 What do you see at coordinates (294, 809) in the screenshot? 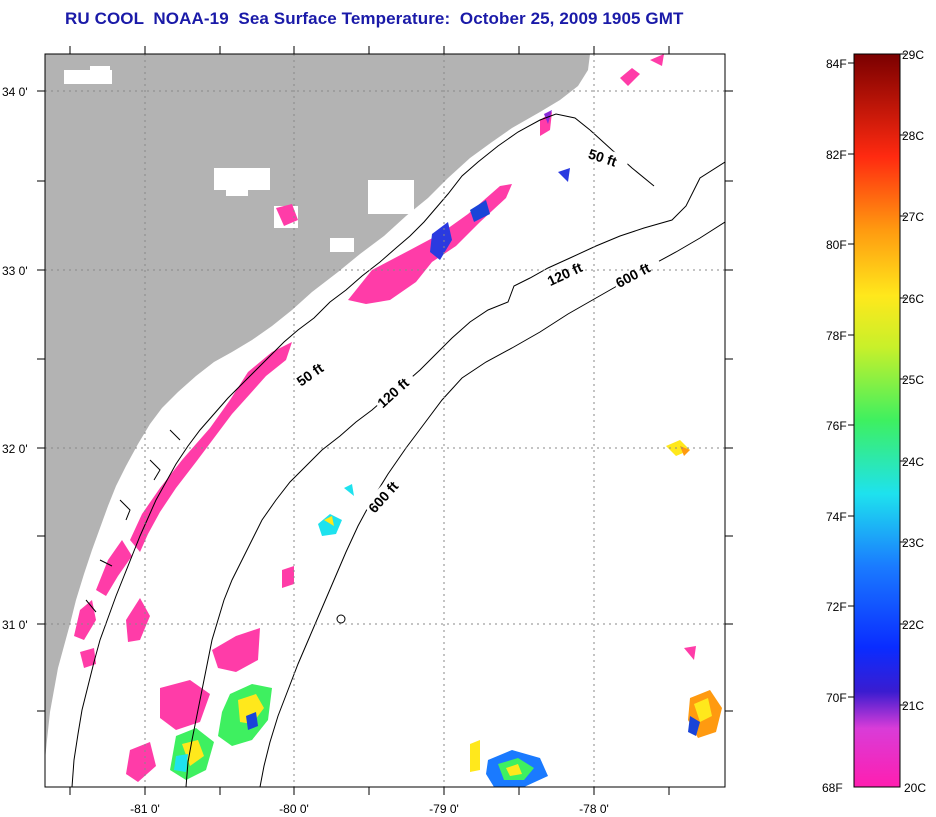
I see `lon-label-80: -80 0'` at bounding box center [294, 809].